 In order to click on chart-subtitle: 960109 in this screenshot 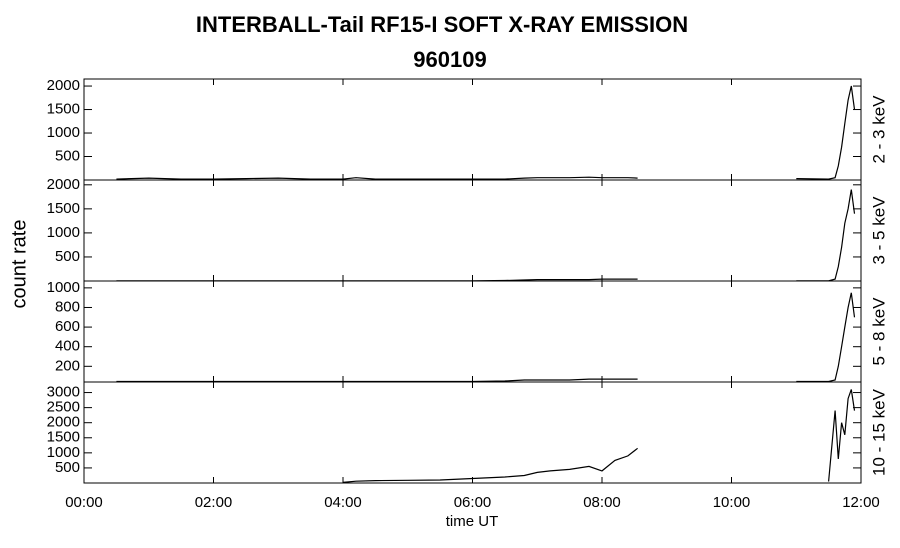, I will do `click(449, 59)`.